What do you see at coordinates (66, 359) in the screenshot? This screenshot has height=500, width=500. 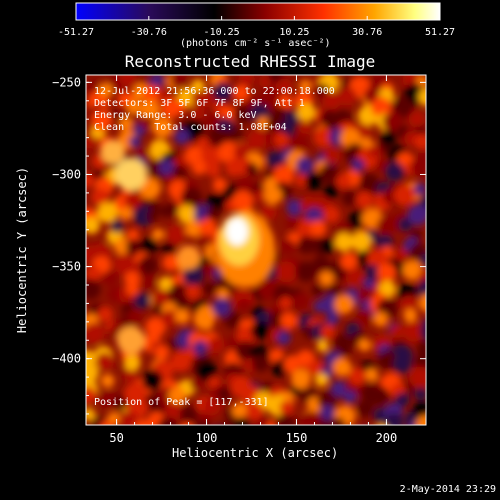 I see `y-tick-label: −400` at bounding box center [66, 359].